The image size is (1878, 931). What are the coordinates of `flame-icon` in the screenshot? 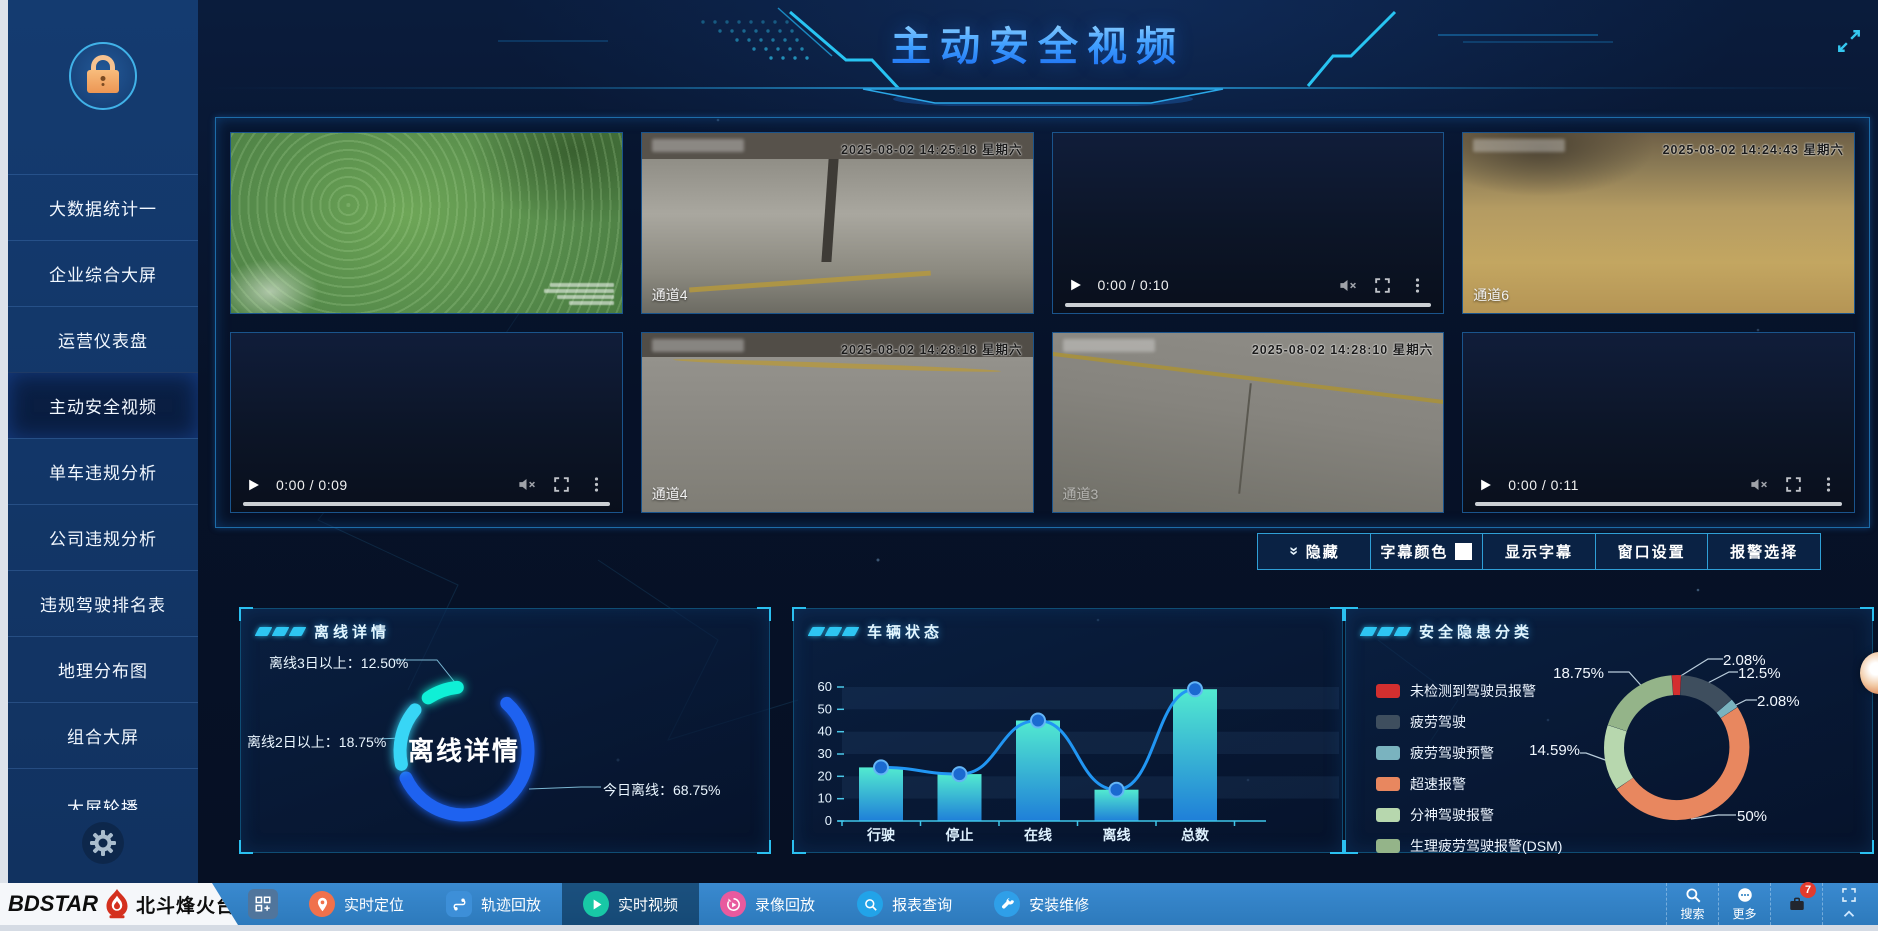 It's located at (117, 904).